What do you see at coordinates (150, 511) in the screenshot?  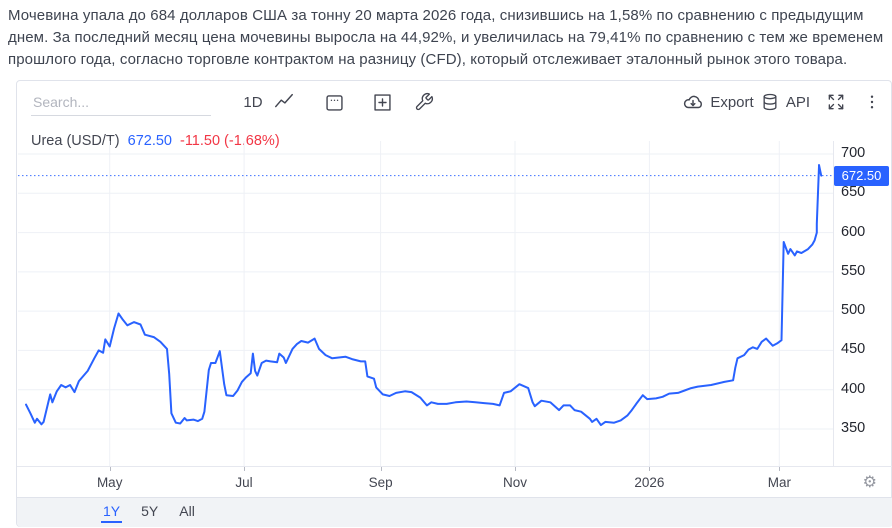 I see `timeframe-5y: 5Y` at bounding box center [150, 511].